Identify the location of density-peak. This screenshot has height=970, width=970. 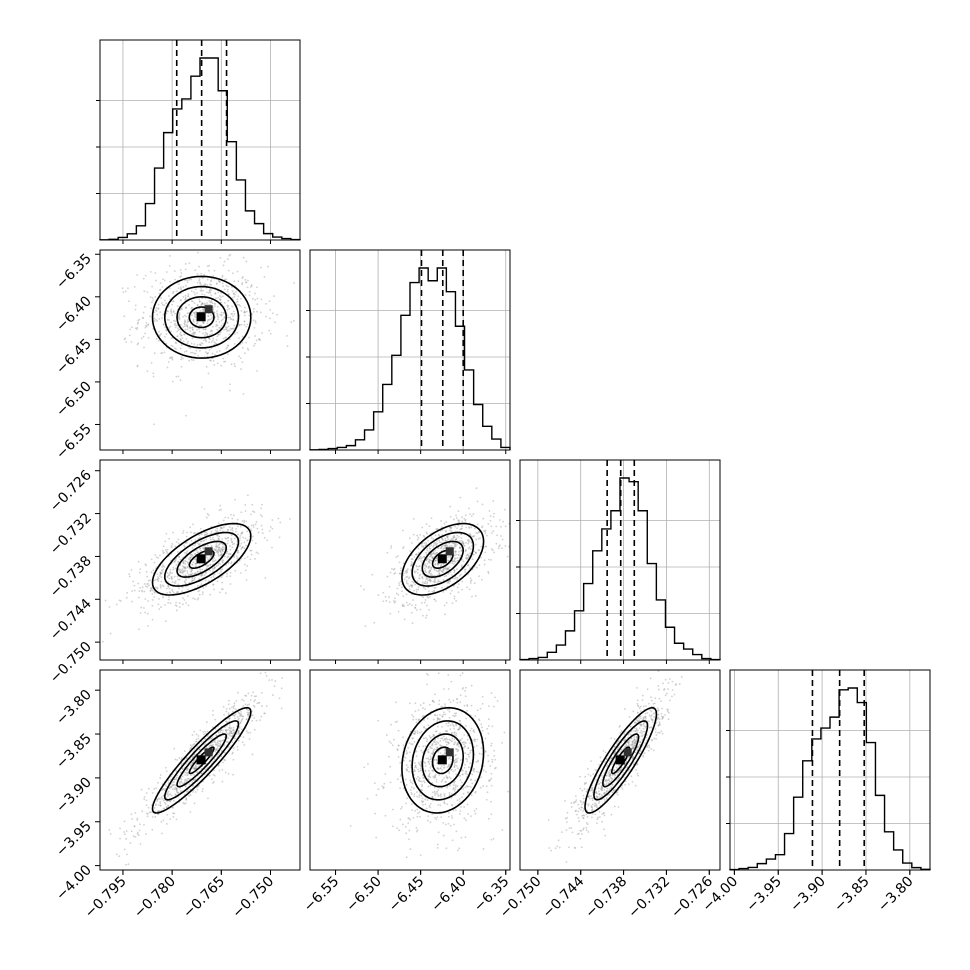
(442, 559).